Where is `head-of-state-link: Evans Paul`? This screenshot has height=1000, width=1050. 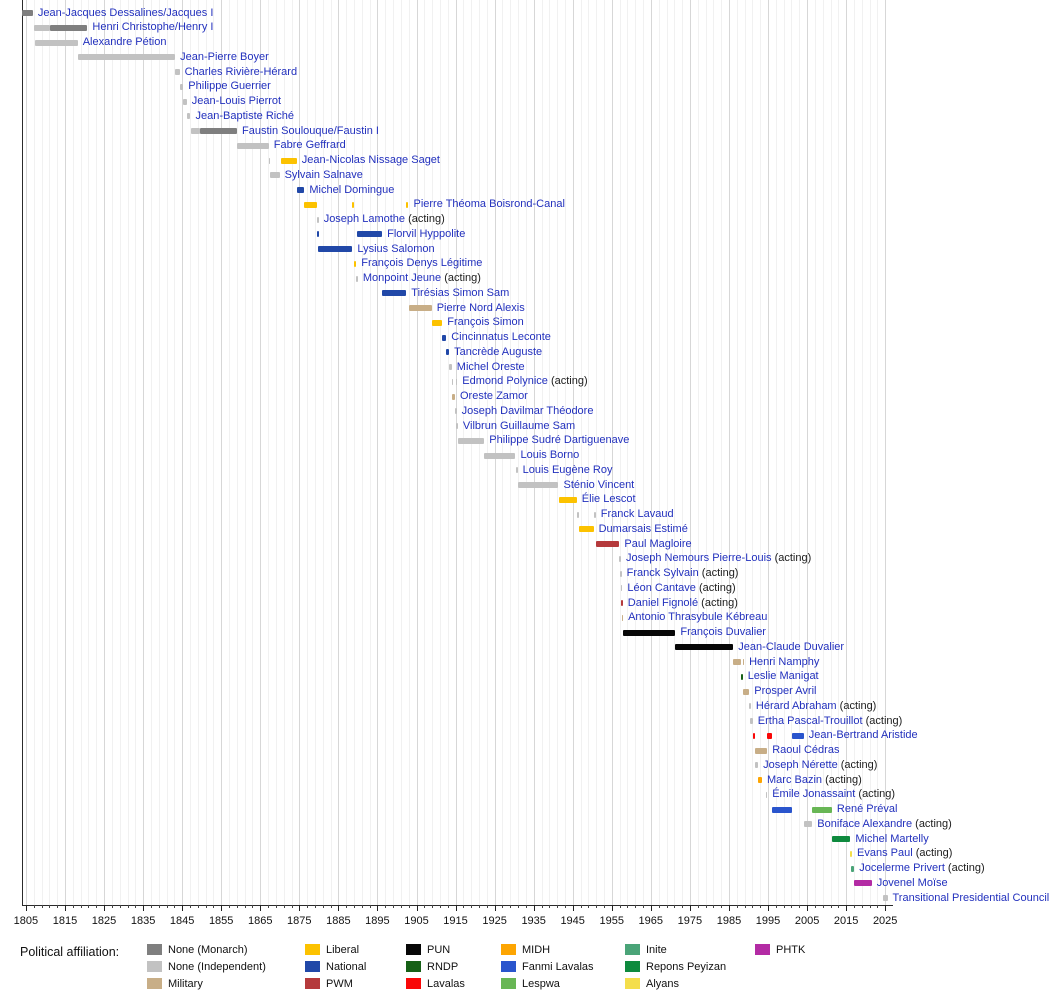 head-of-state-link: Evans Paul is located at coordinates (885, 853).